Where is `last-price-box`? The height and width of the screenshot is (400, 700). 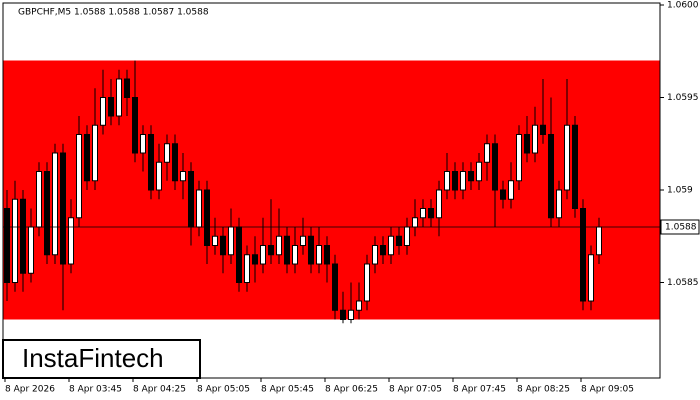
last-price-box is located at coordinates (680, 227).